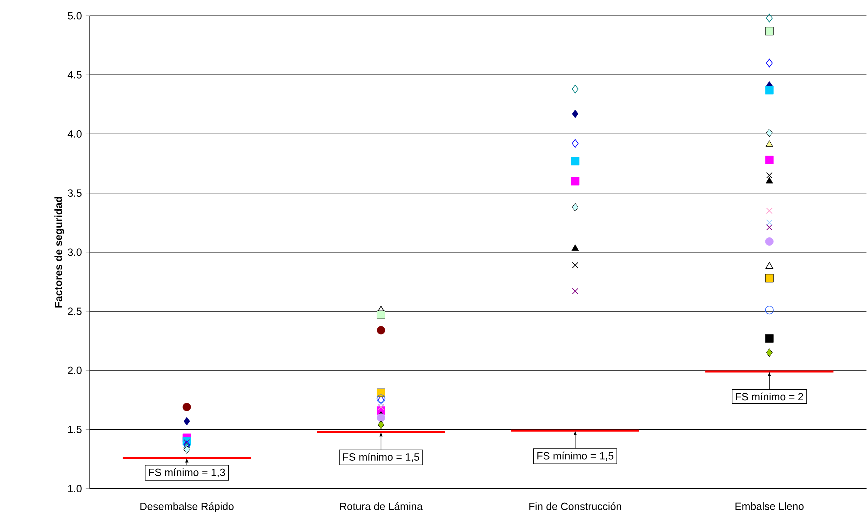  Describe the element at coordinates (75, 75) in the screenshot. I see `y-tick-label: 4.5` at that location.